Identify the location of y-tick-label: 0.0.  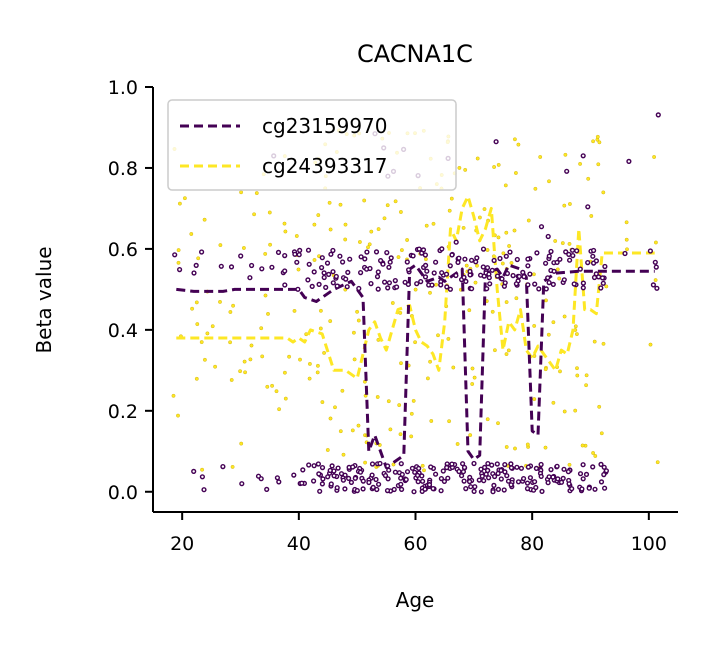
(123, 493).